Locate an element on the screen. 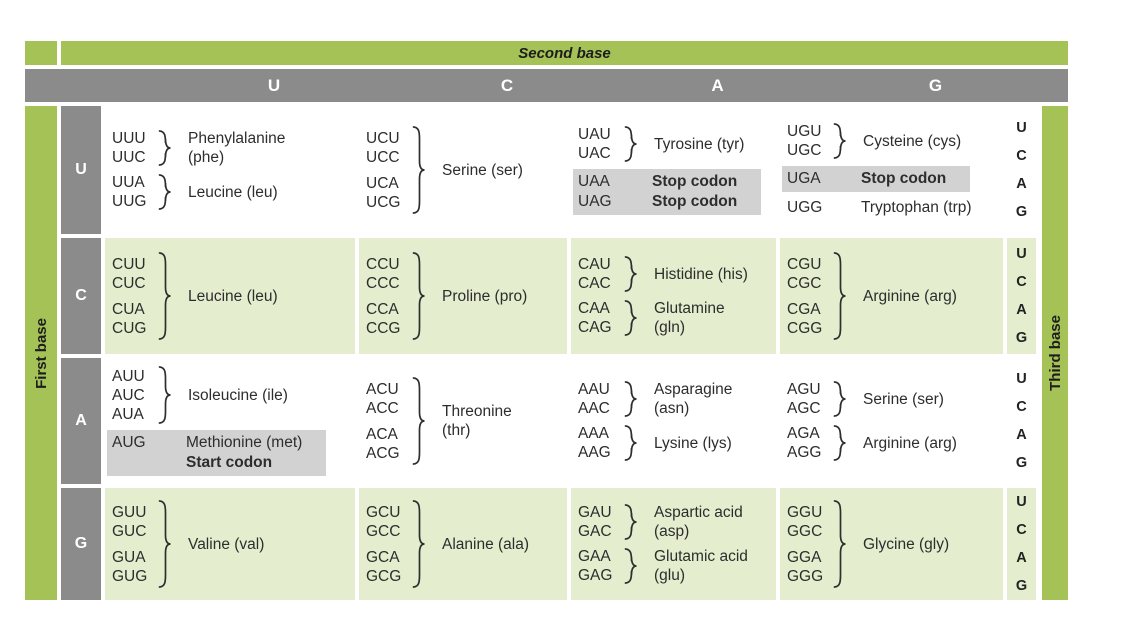  codon-annotation: Start codon is located at coordinates (229, 462).